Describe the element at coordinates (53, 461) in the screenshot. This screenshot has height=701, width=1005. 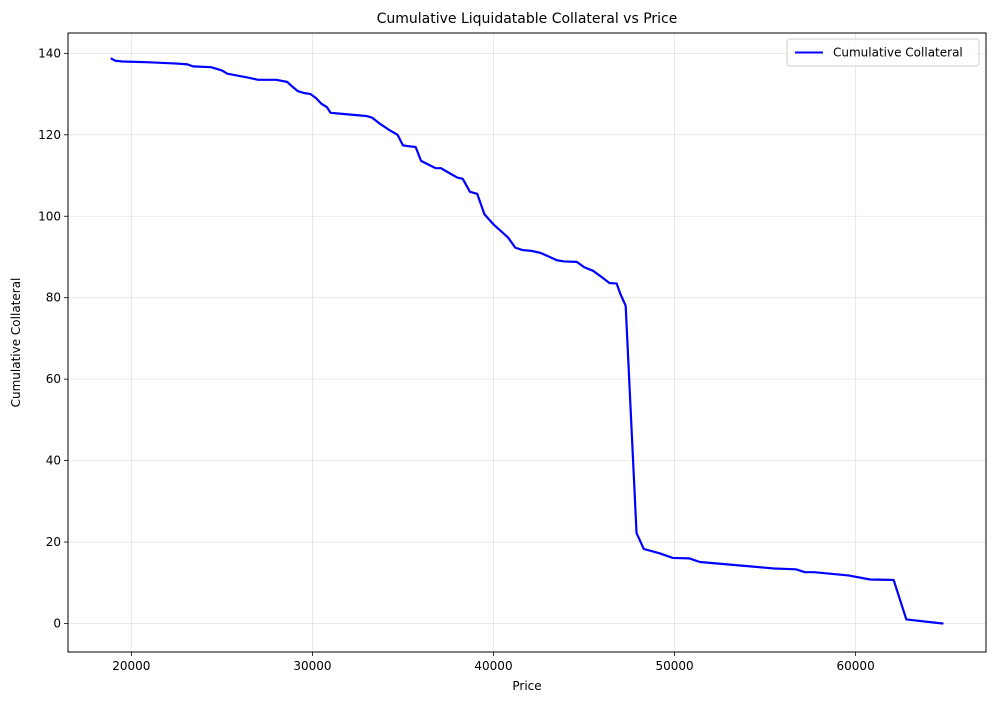
I see `y-tick-label: 40` at that location.